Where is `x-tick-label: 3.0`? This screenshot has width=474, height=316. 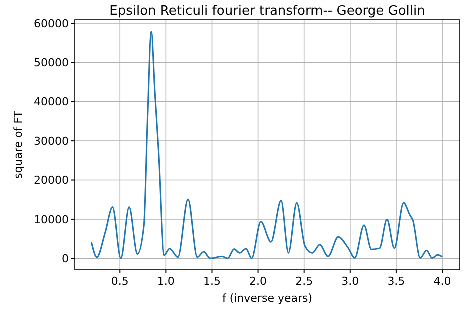
x-tick-label: 3.0 is located at coordinates (351, 281).